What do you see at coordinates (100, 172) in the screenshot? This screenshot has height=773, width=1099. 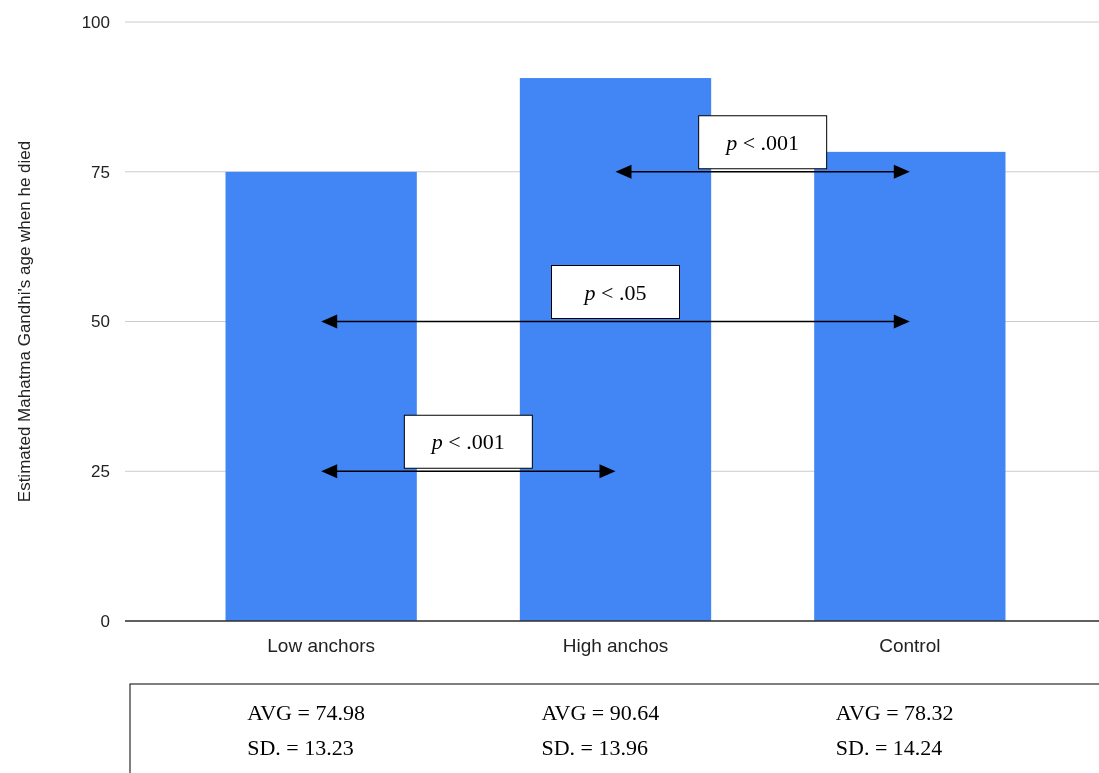 I see `y-tick-label: 75` at bounding box center [100, 172].